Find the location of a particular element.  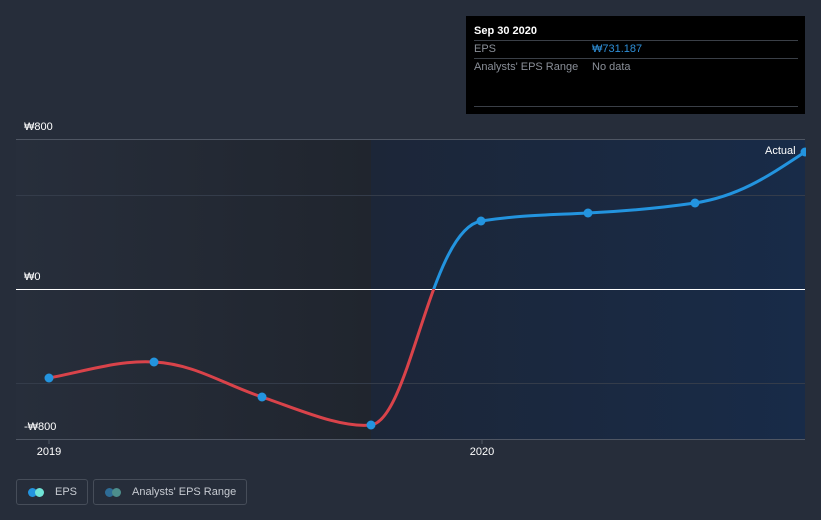

legend-range-label: Analysts' EPS Range is located at coordinates (184, 492).